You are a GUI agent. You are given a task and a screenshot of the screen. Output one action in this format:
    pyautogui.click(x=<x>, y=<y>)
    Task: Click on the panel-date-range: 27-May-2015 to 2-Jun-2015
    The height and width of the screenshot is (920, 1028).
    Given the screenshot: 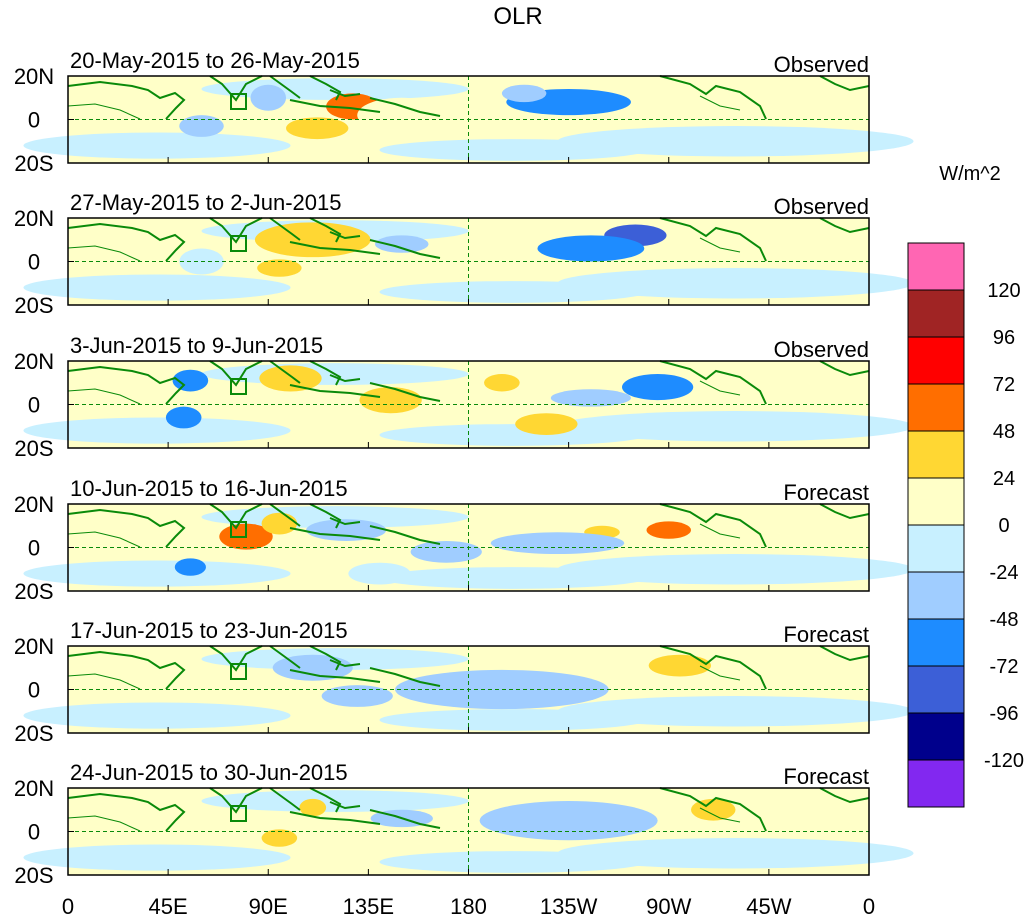 What is the action you would take?
    pyautogui.click(x=206, y=202)
    